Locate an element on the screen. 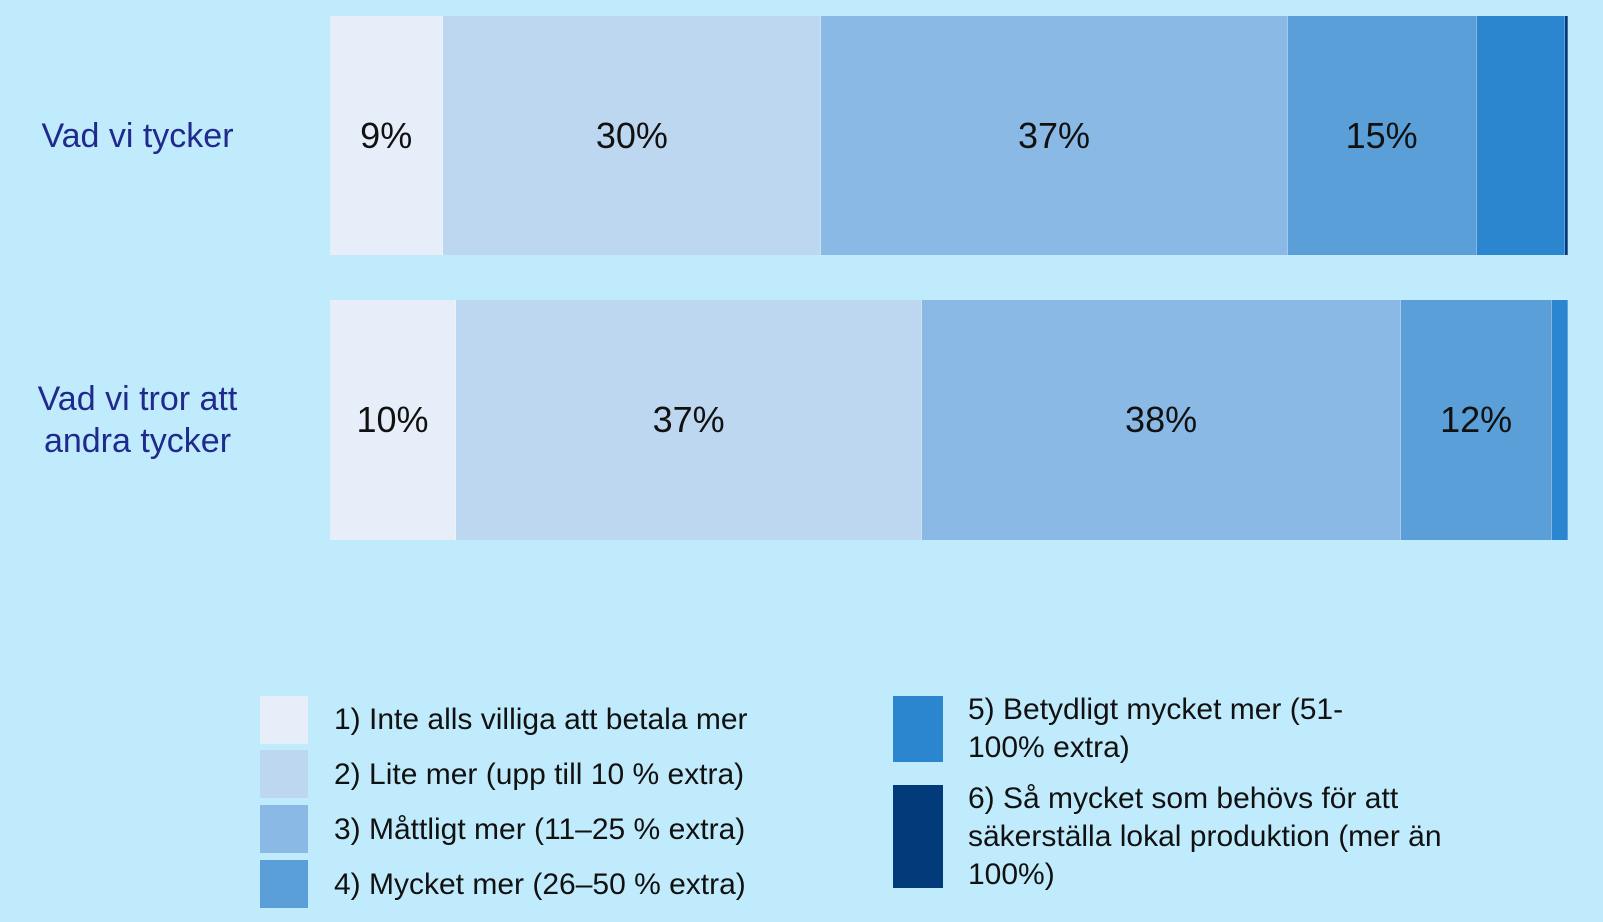 The image size is (1603, 922). bar-segment: 30% is located at coordinates (632, 135).